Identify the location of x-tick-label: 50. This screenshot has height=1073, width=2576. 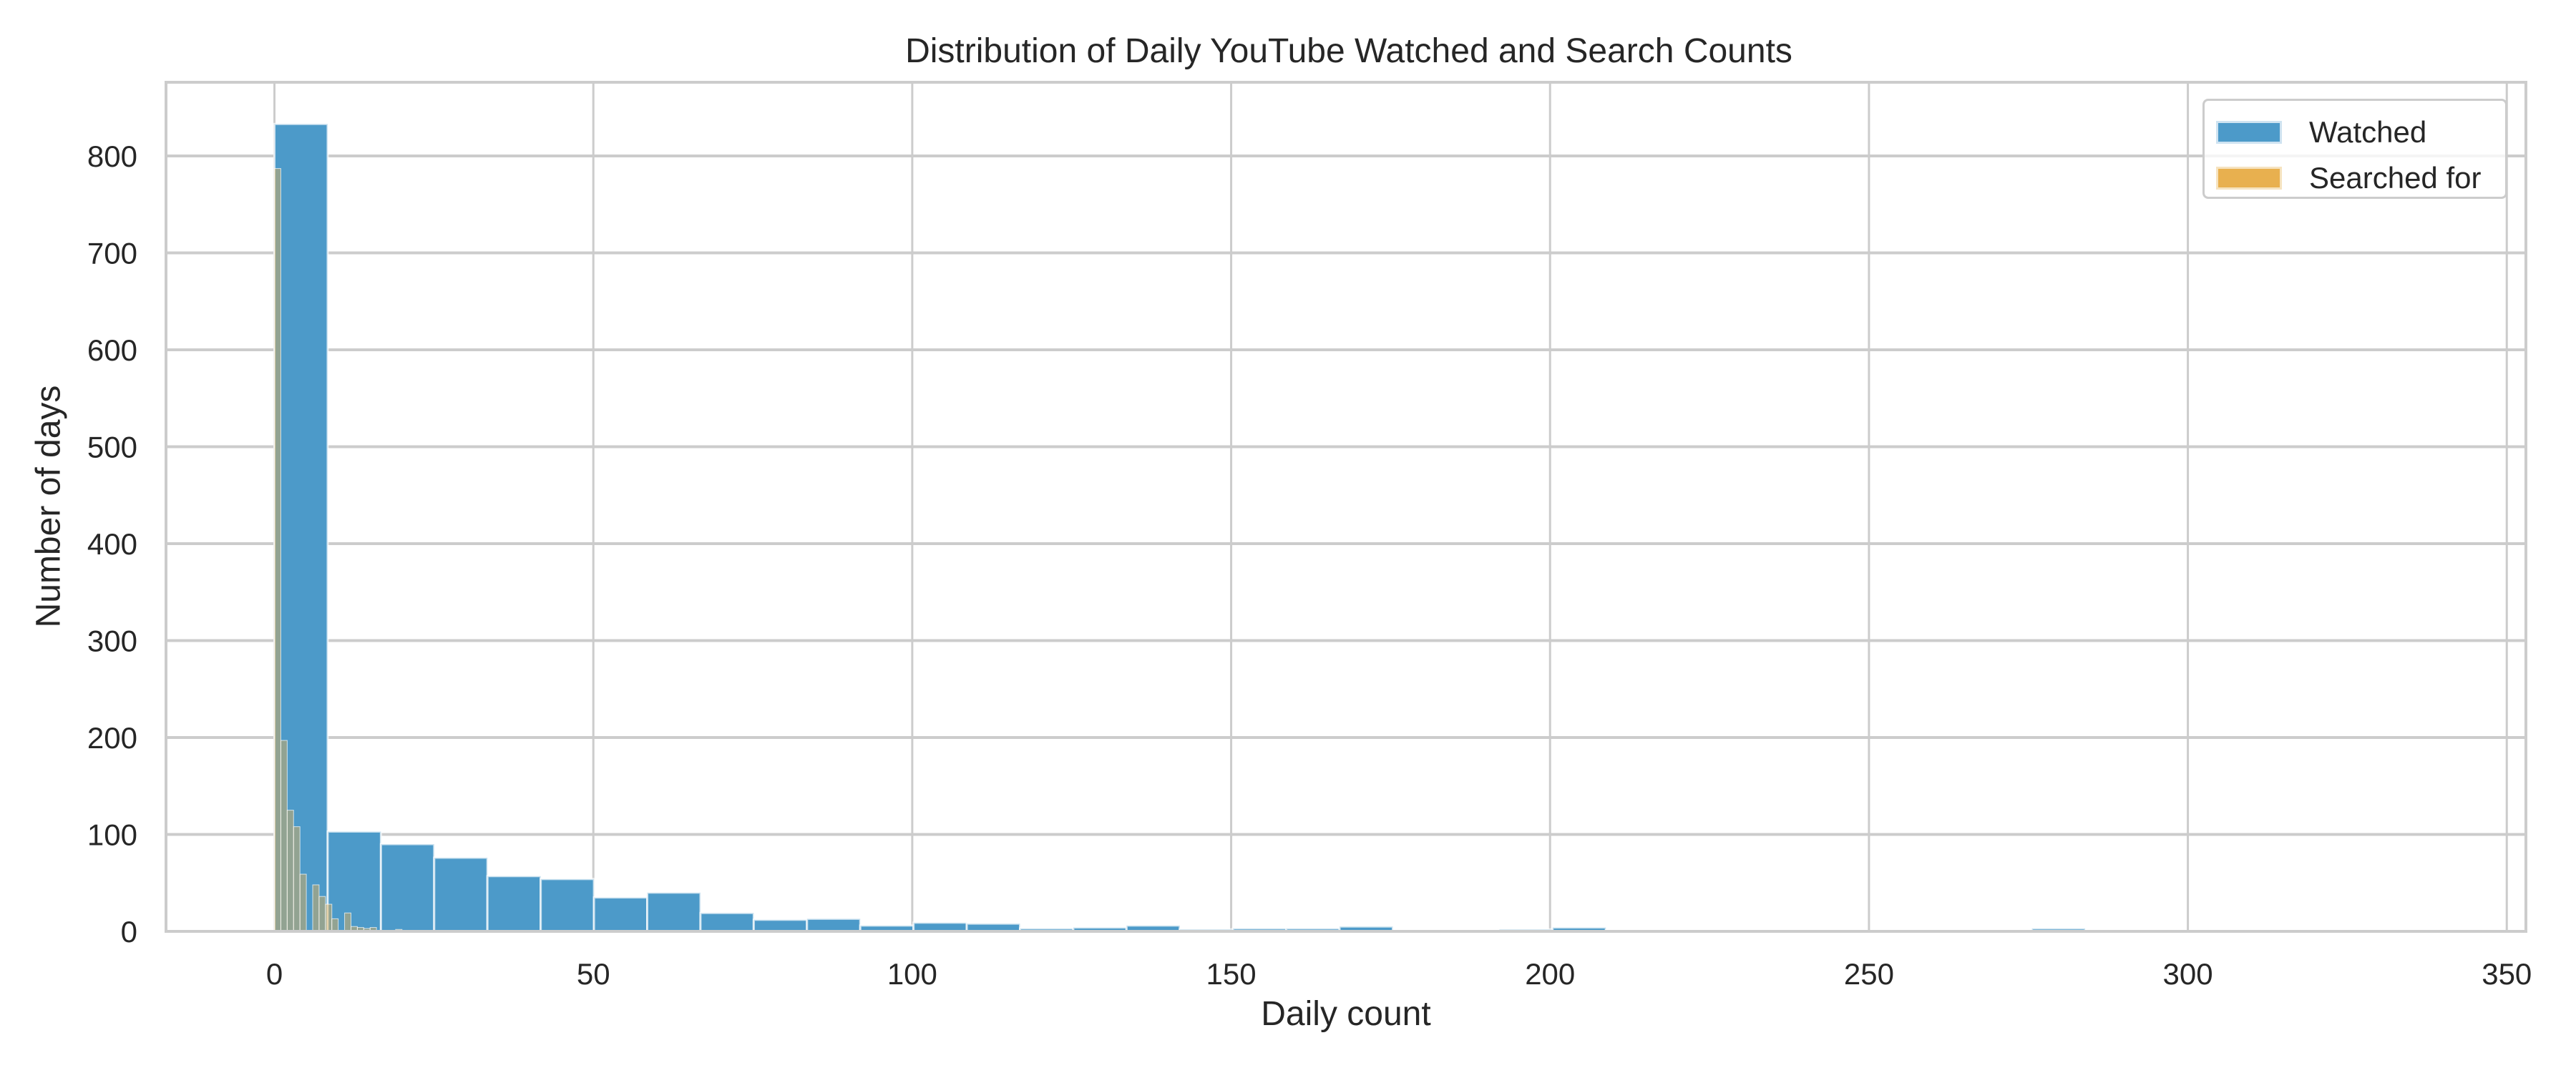
(593, 974).